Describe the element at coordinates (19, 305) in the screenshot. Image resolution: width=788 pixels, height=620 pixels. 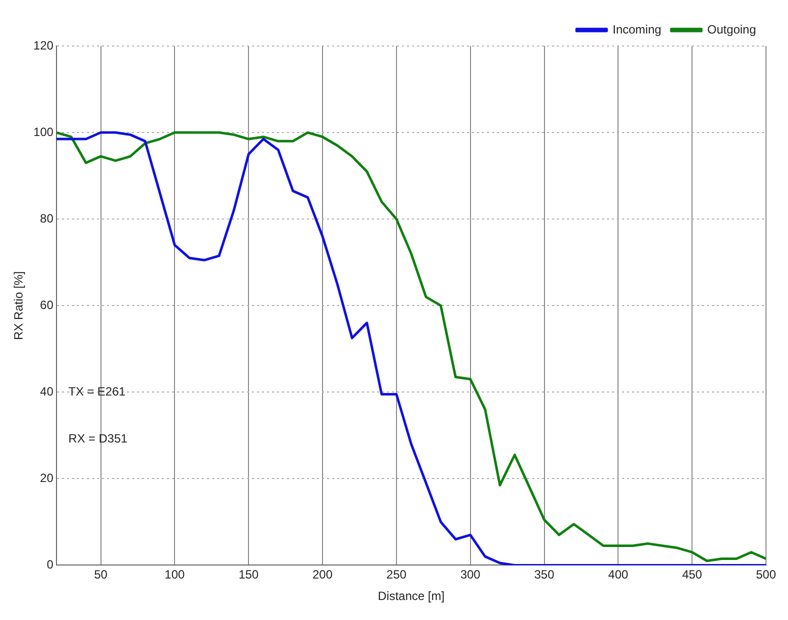
I see `y-axis-title: RX Ratio [%]` at that location.